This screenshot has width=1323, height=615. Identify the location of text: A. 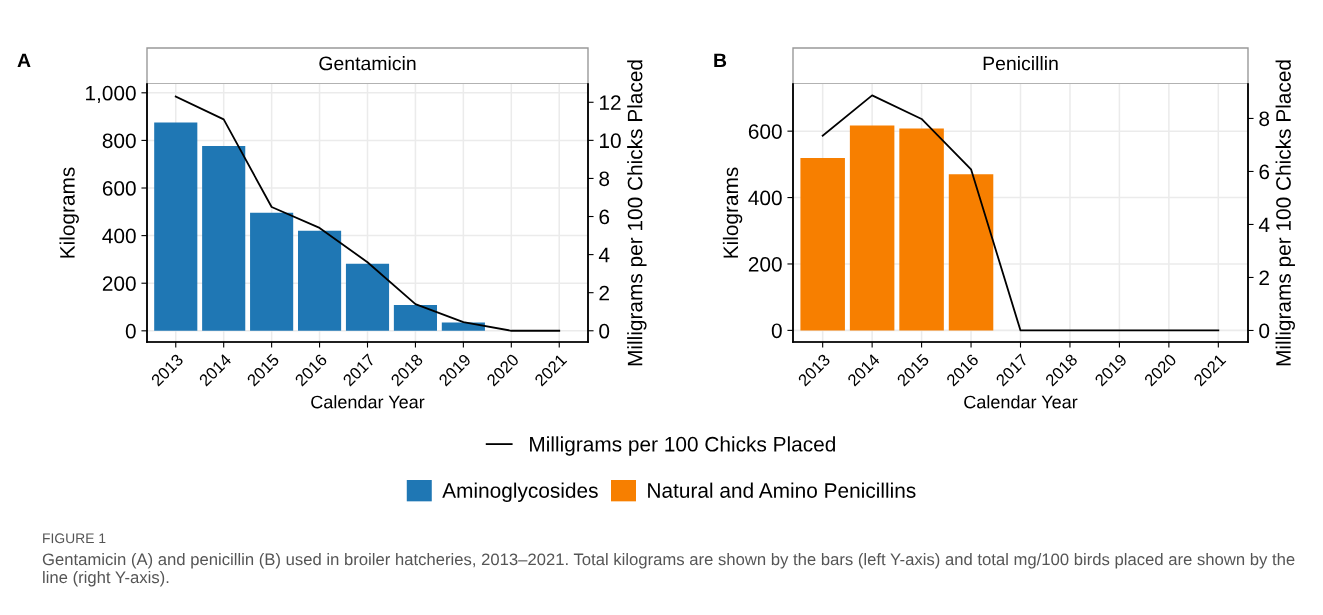
(24, 60).